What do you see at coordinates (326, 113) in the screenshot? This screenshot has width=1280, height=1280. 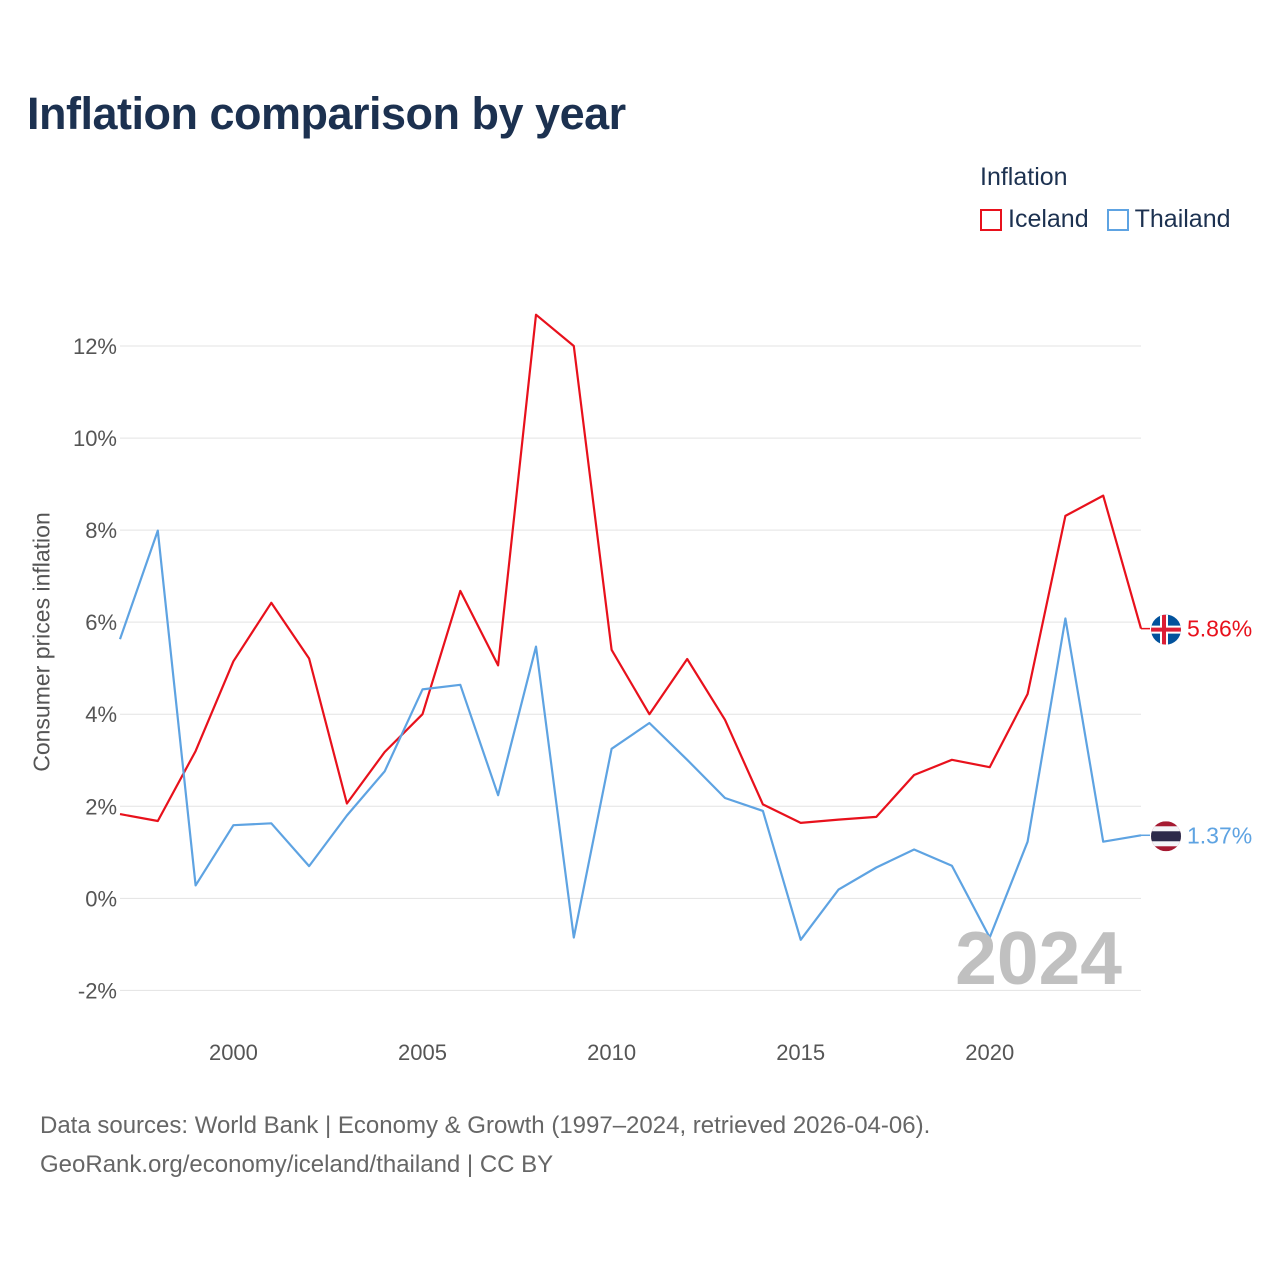 I see `chart-title: Inflation comparison by year` at bounding box center [326, 113].